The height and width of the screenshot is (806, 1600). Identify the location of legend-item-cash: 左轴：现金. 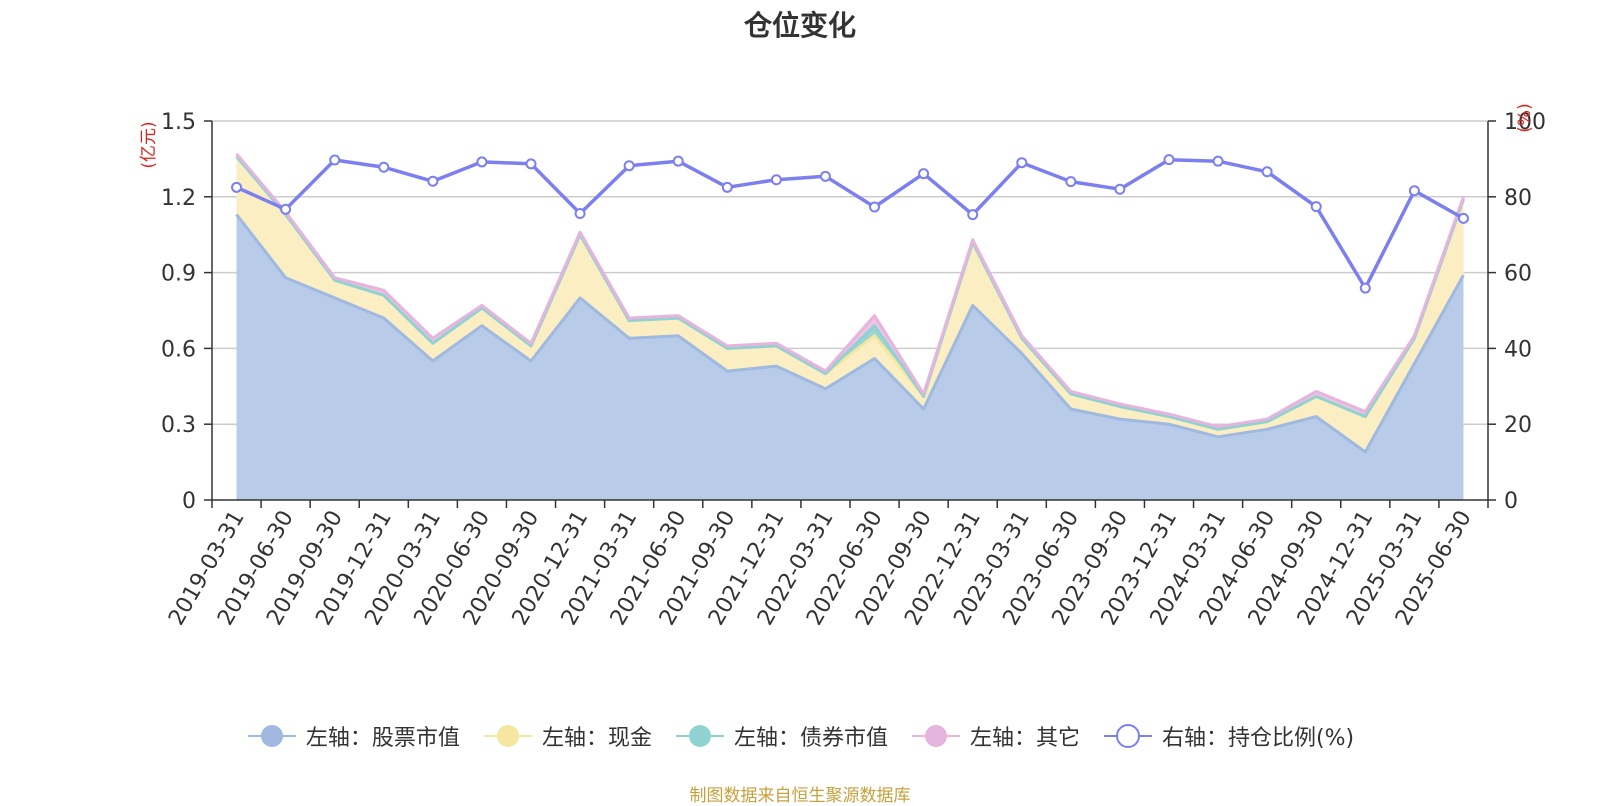
(567, 736).